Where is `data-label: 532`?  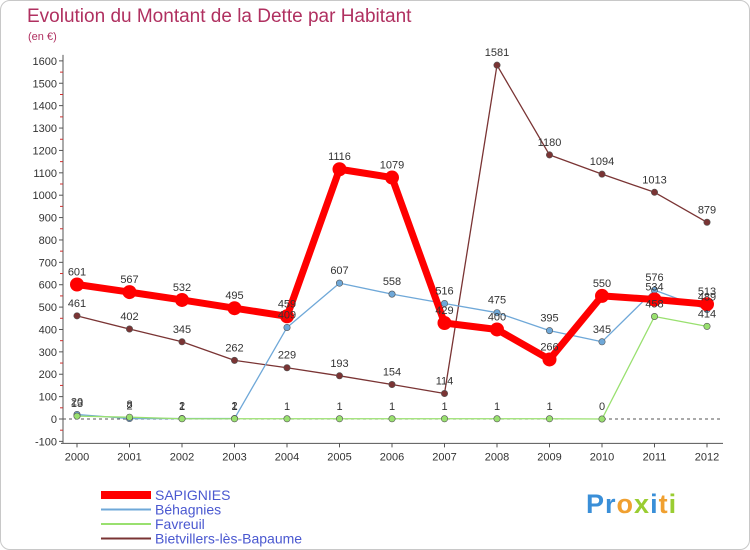
data-label: 532 is located at coordinates (182, 288).